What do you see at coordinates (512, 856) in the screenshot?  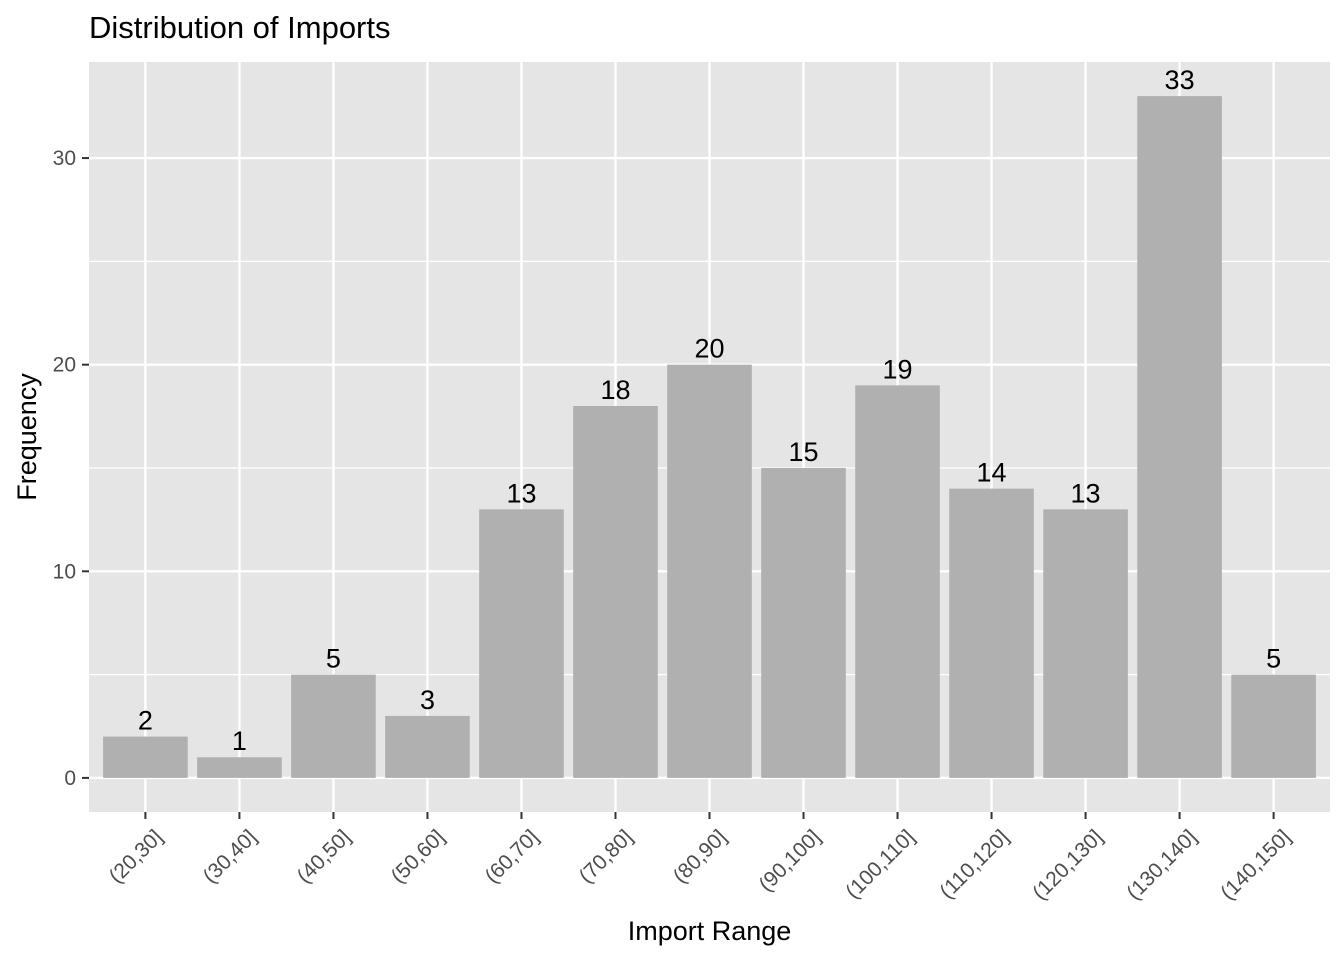 I see `x-tick-label: (60,70]` at bounding box center [512, 856].